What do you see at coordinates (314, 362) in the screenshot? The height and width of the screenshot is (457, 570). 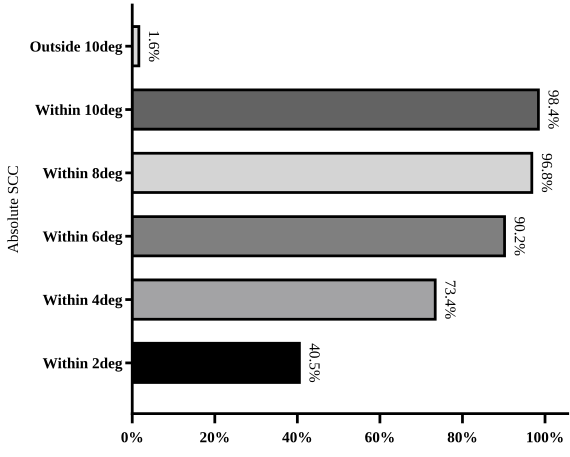 I see `data-label: 40.5%` at bounding box center [314, 362].